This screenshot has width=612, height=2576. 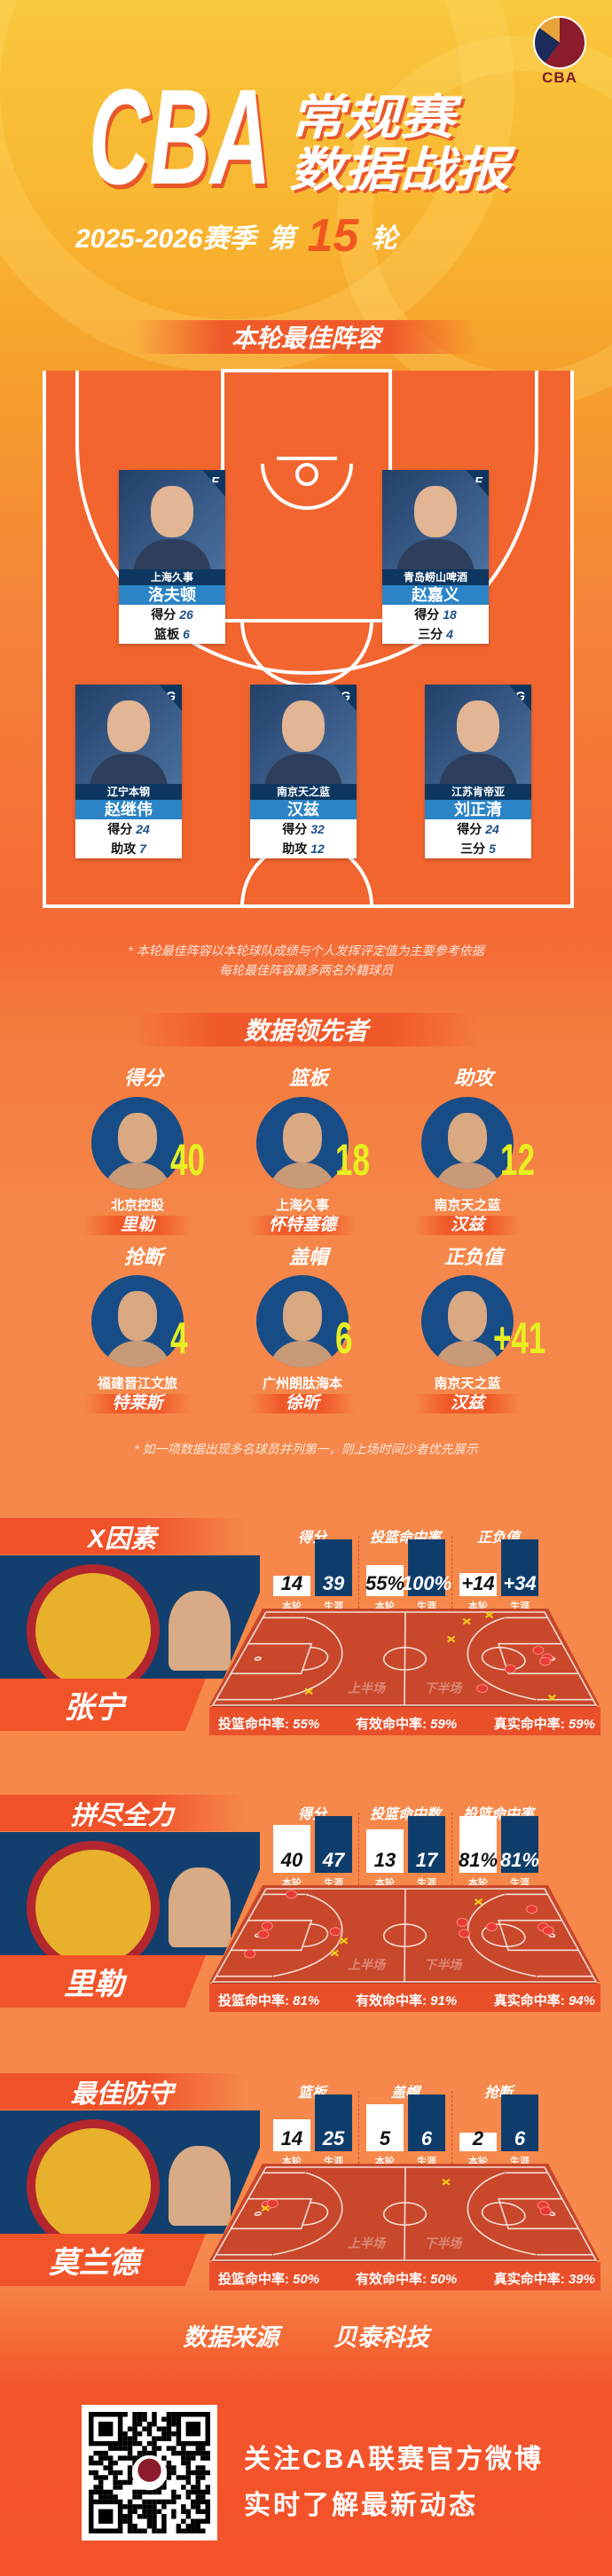 What do you see at coordinates (120, 829) in the screenshot?
I see `stat-label: 得分` at bounding box center [120, 829].